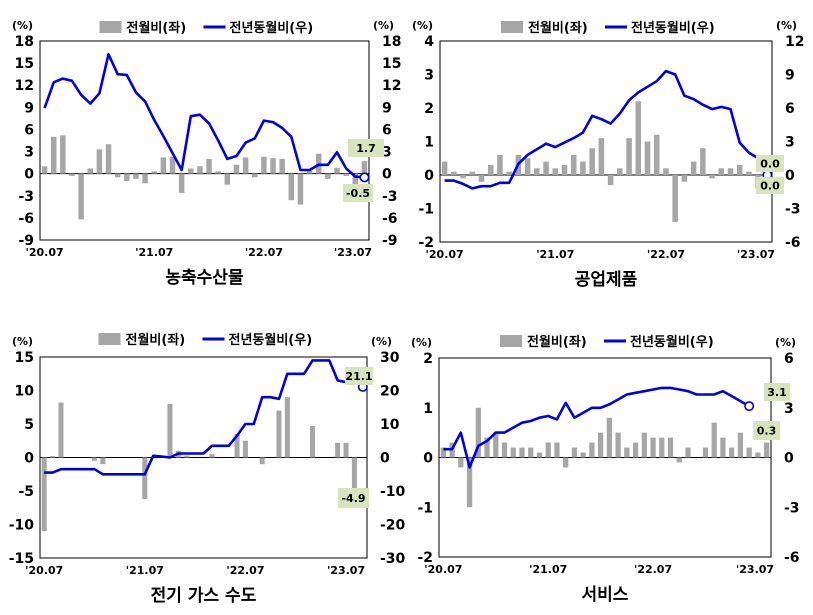 This screenshot has height=615, width=813. What do you see at coordinates (393, 559) in the screenshot?
I see `right-tick-label: -30` at bounding box center [393, 559].